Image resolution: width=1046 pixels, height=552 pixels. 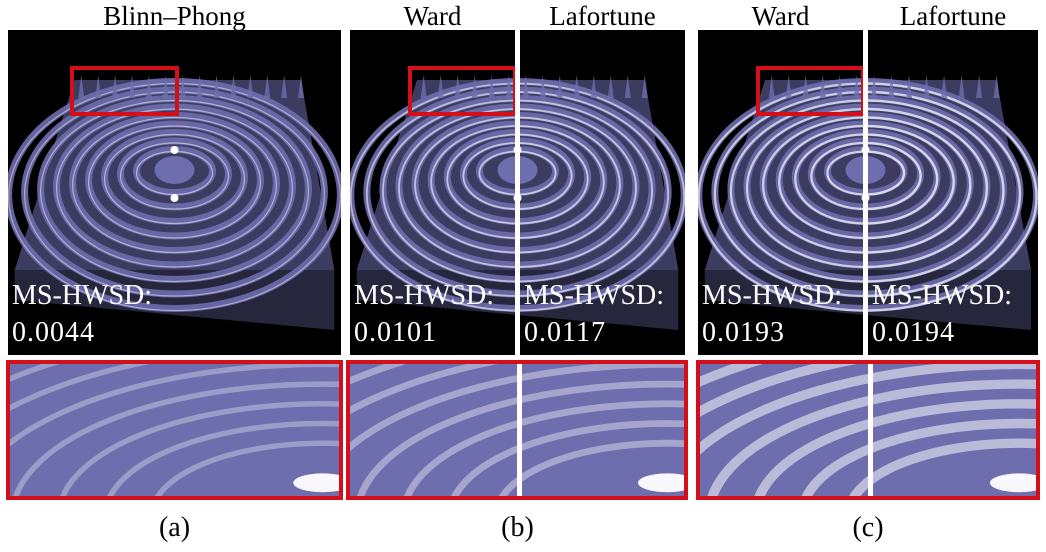 What do you see at coordinates (913, 332) in the screenshot?
I see `metric-value: 0.0194` at bounding box center [913, 332].